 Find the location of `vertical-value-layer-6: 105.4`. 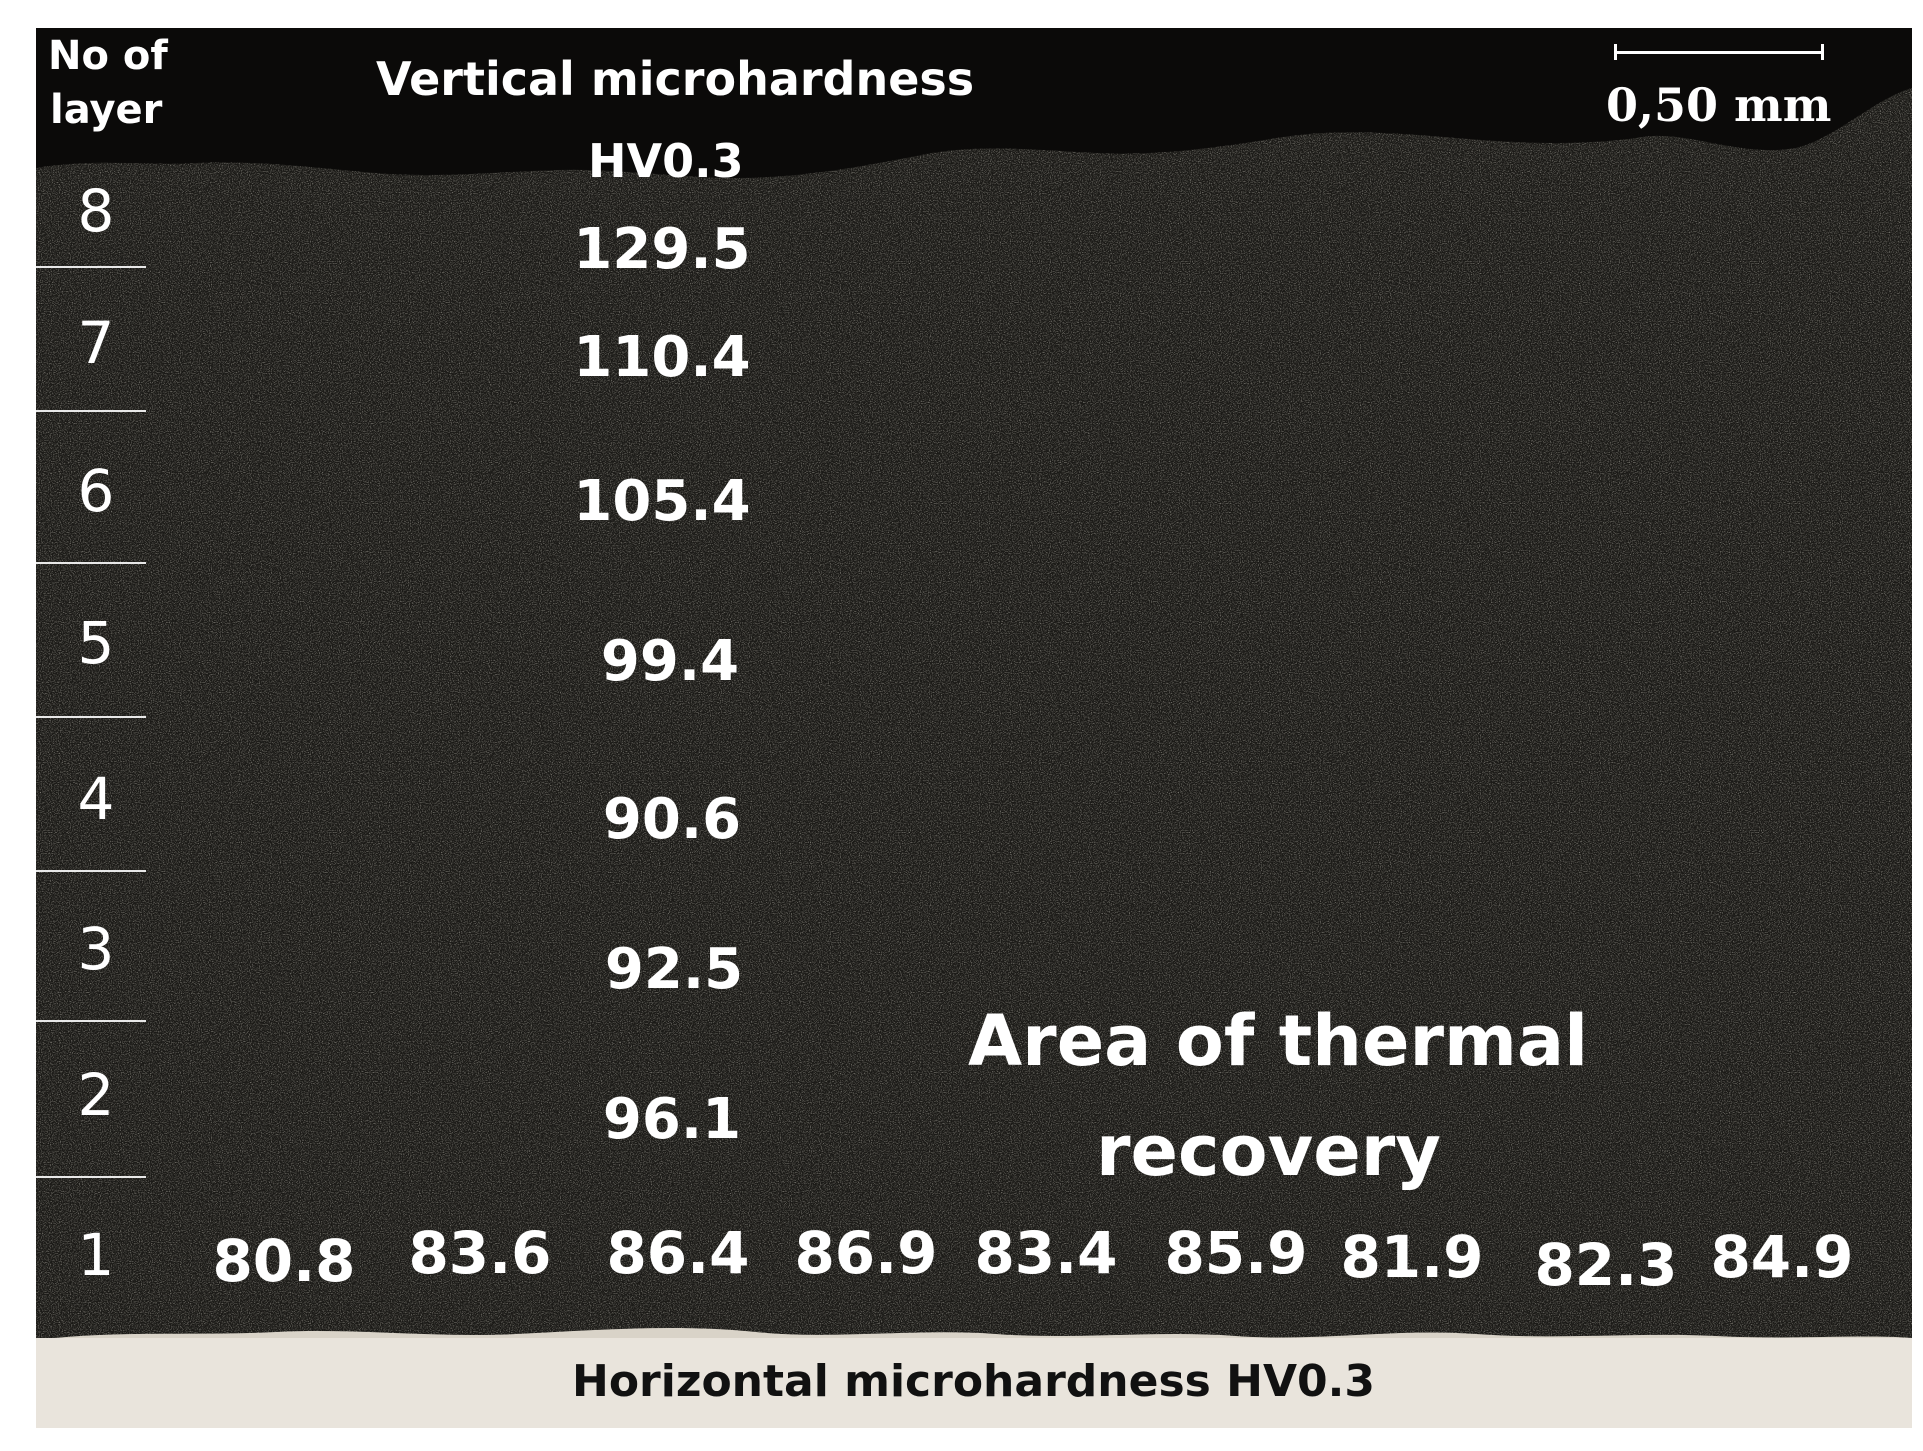

vertical-value-layer-6: 105.4 is located at coordinates (662, 501).